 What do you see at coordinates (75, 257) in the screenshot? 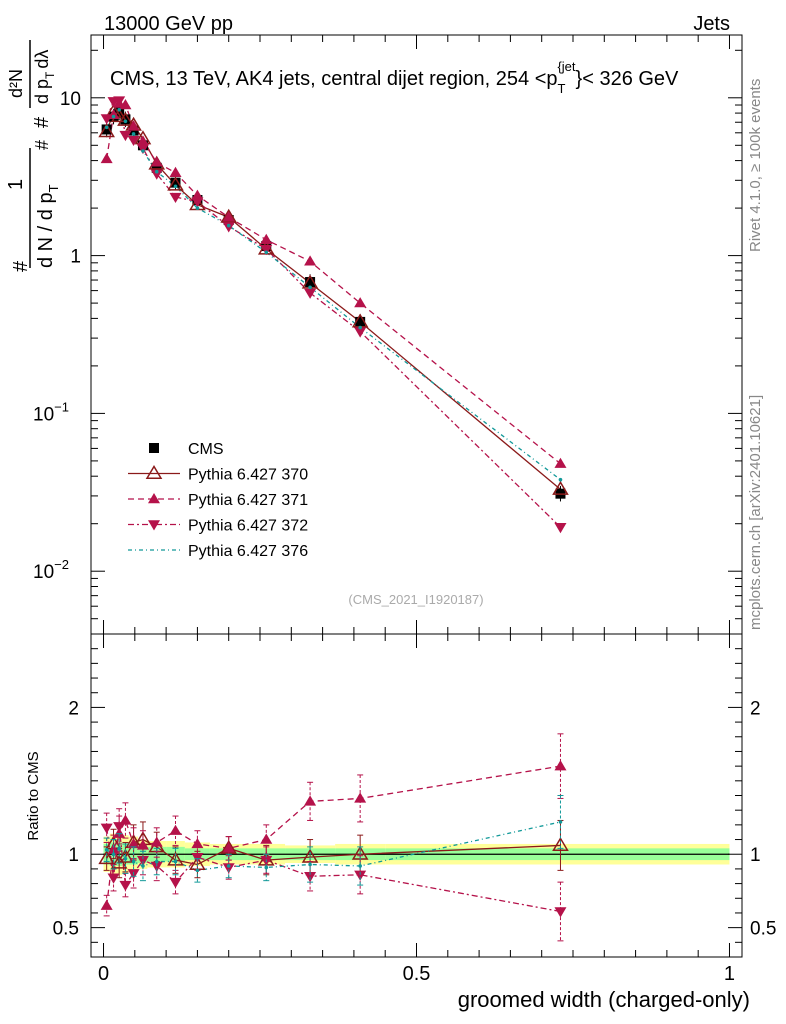
I see `main-ytick-label: 1` at bounding box center [75, 257].